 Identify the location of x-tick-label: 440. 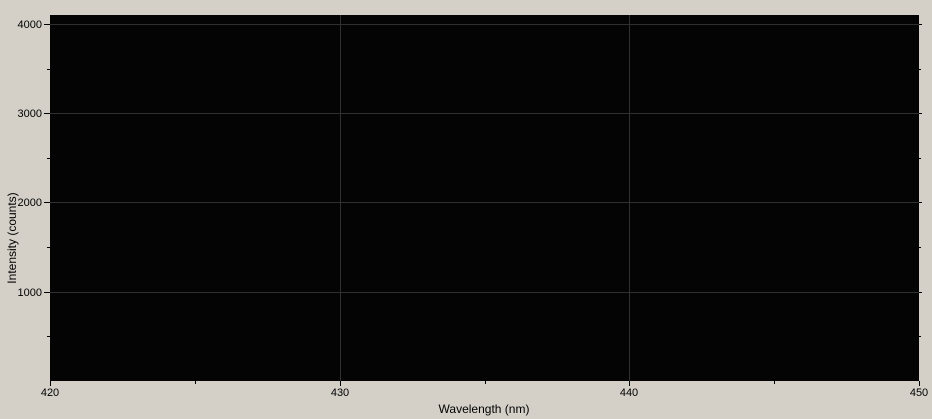
(629, 393).